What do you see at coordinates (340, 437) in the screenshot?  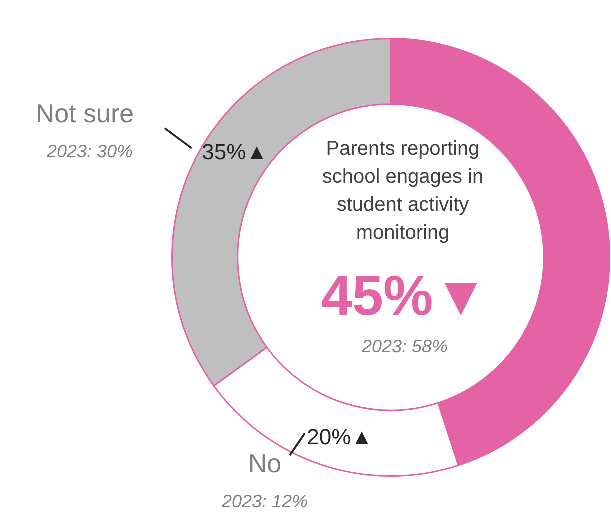 I see `data-label: 20%▲` at bounding box center [340, 437].